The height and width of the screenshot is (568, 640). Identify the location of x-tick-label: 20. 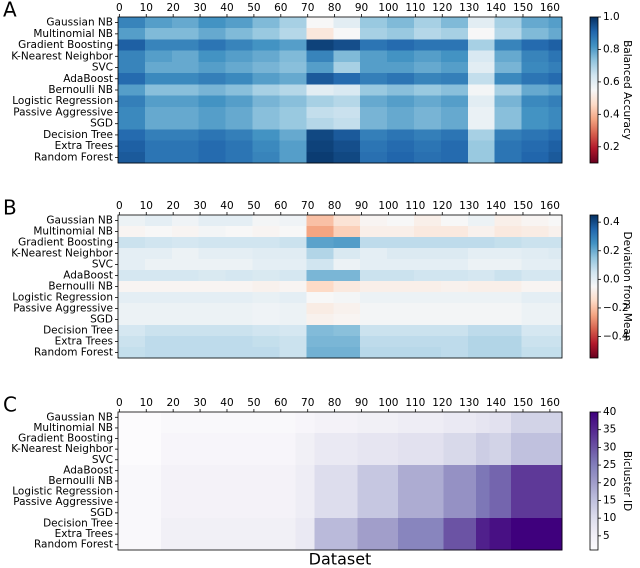
(172, 8).